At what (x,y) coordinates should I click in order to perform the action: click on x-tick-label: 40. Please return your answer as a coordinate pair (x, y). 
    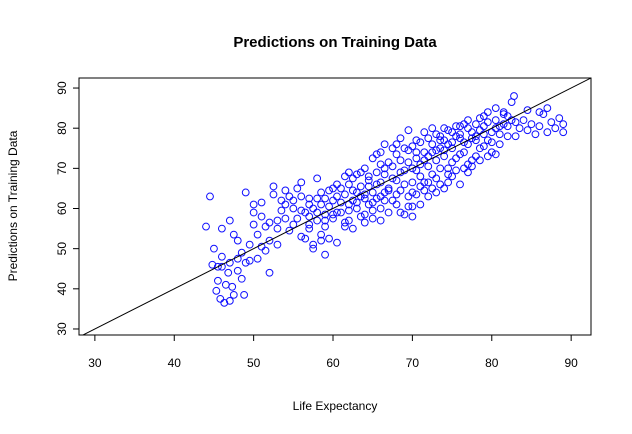
    Looking at the image, I should click on (175, 363).